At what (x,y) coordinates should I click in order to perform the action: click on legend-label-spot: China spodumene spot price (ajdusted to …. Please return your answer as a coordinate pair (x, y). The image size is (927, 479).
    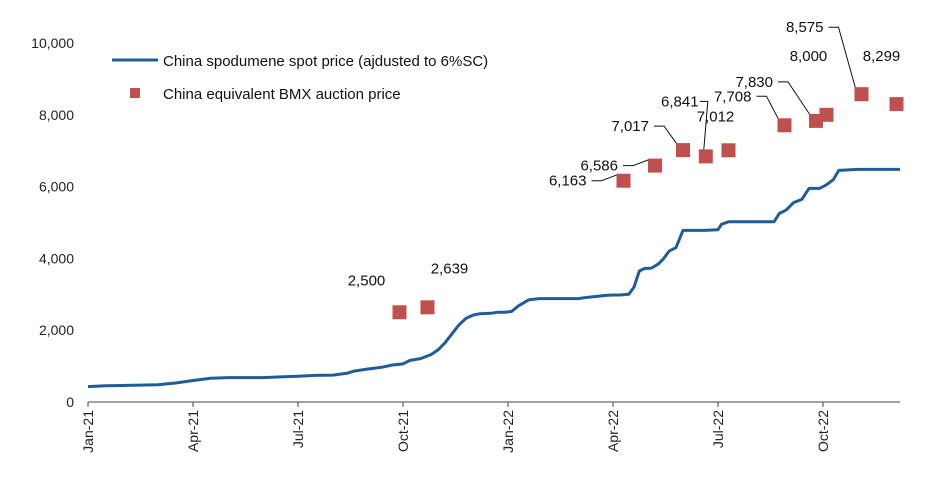
    Looking at the image, I should click on (325, 61).